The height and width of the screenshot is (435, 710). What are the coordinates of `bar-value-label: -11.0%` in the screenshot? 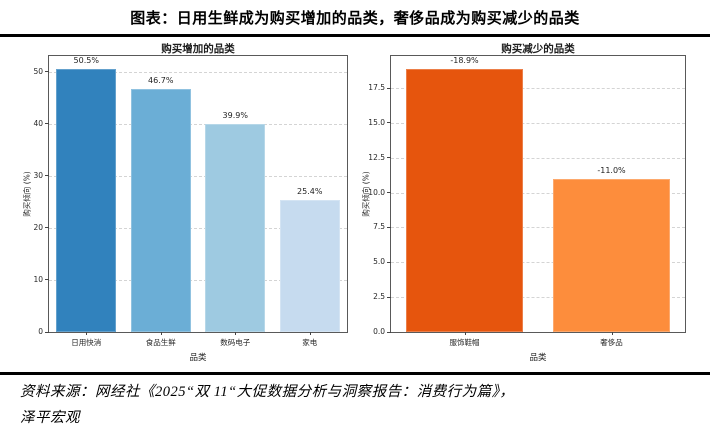 It's located at (611, 170).